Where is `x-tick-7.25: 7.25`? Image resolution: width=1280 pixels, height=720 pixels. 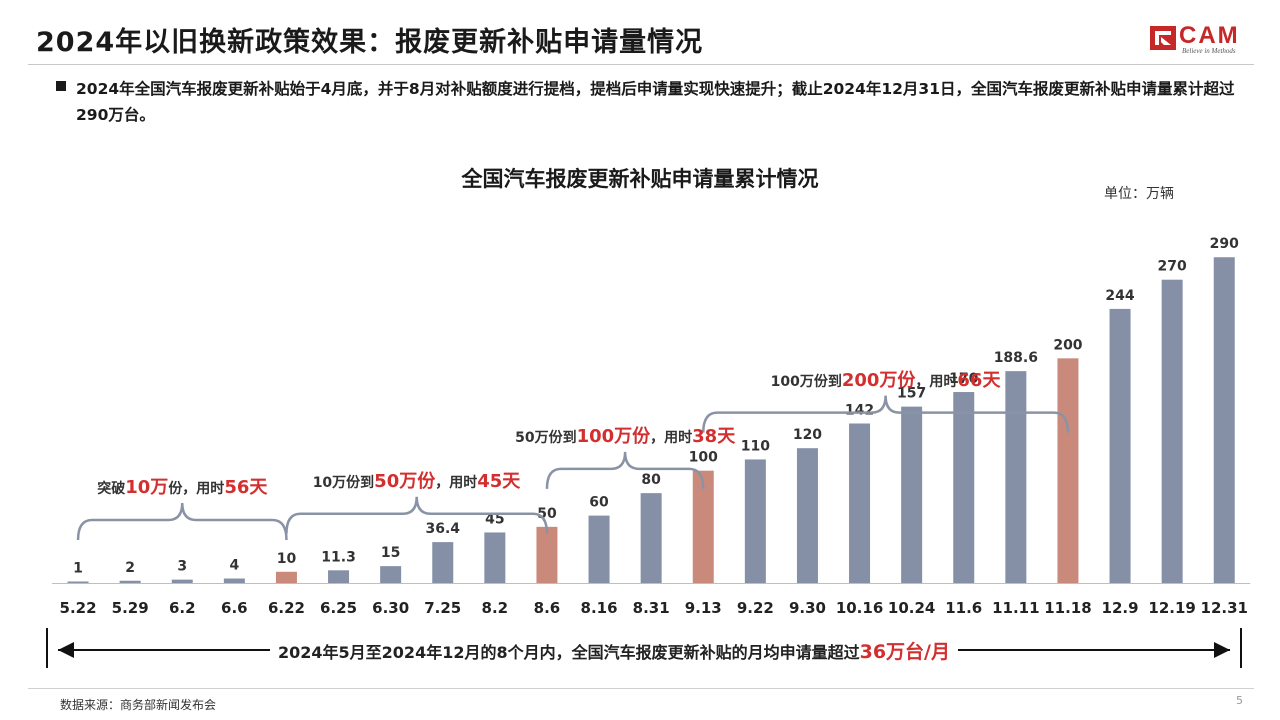
x-tick-7.25: 7.25 is located at coordinates (442, 608).